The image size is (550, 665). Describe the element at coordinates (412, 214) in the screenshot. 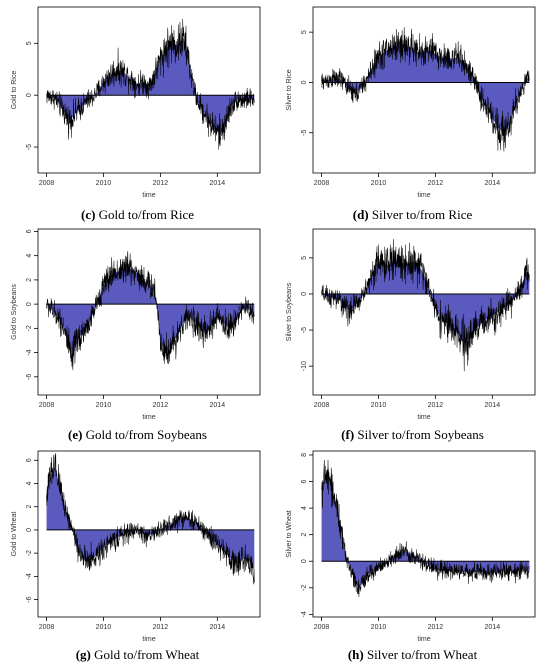

I see `caption-d: (d) Silver to/from Rice` at that location.